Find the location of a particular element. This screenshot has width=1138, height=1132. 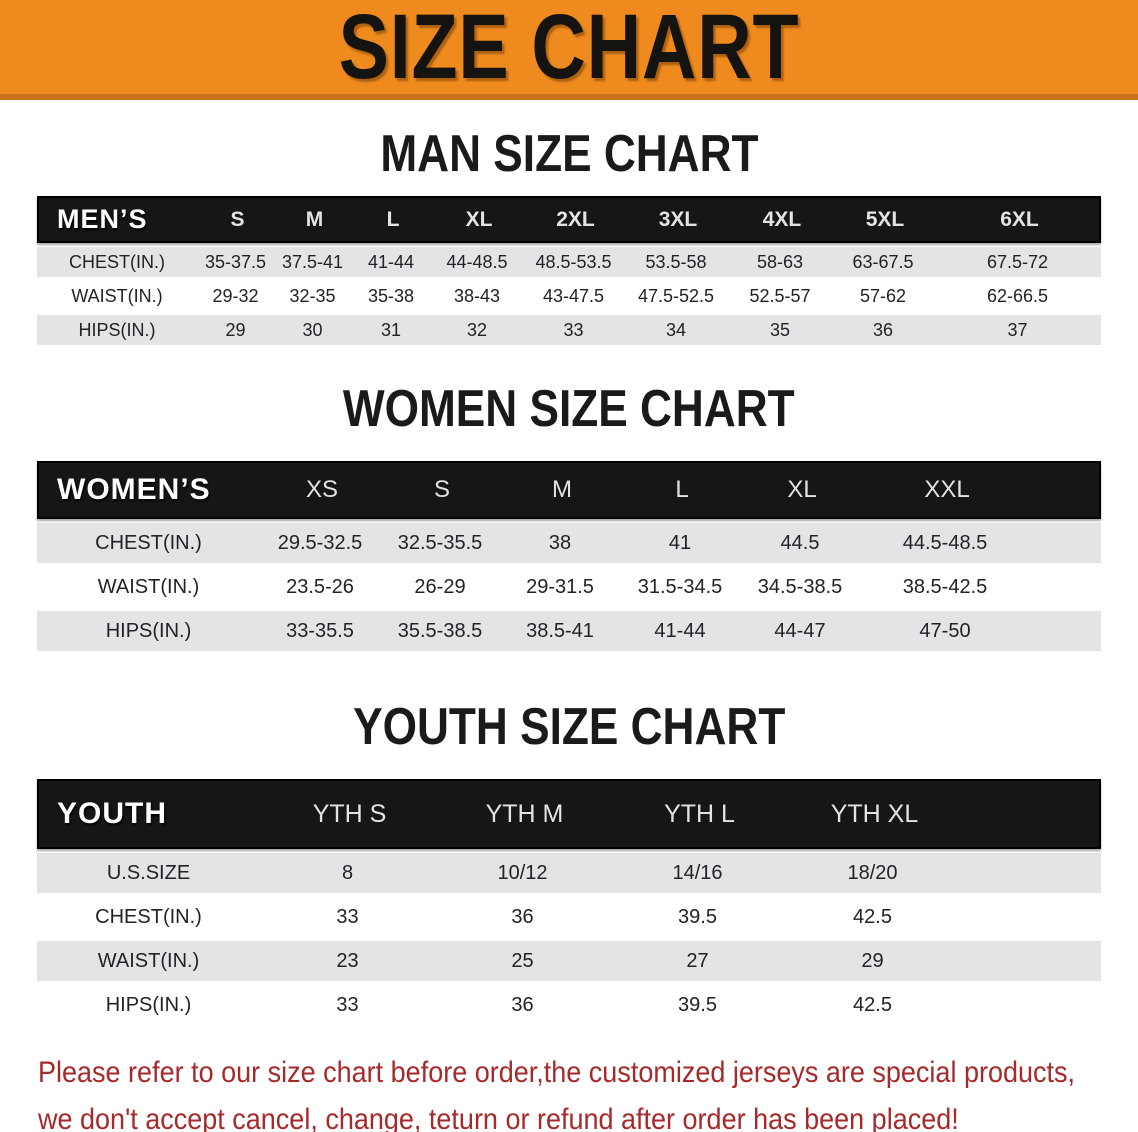

size-chart-banner: SIZE CHART is located at coordinates (569, 50).